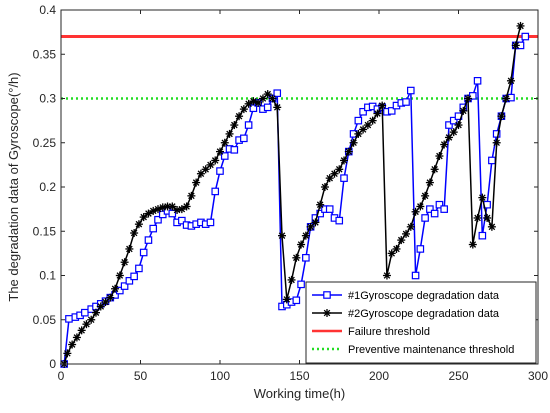 Image resolution: width=550 pixels, height=413 pixels. Describe the element at coordinates (424, 296) in the screenshot. I see `legend-label: #1Gyroscope degradation data` at that location.